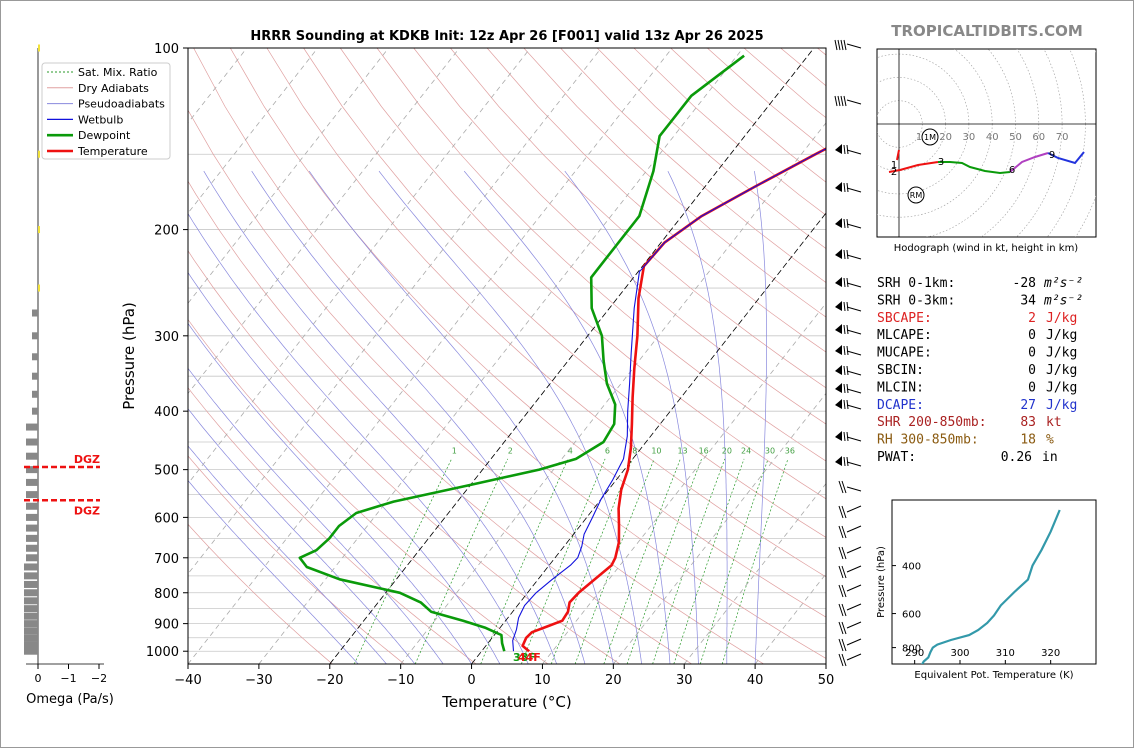 The image size is (1134, 748). I want to click on x-tick-label: 20, so click(613, 680).